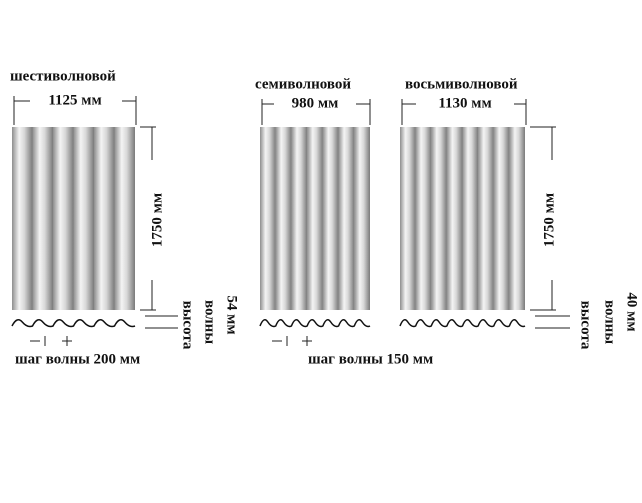 The width and height of the screenshot is (642, 503). Describe the element at coordinates (303, 84) in the screenshot. I see `sheet-name: семиволновой` at that location.